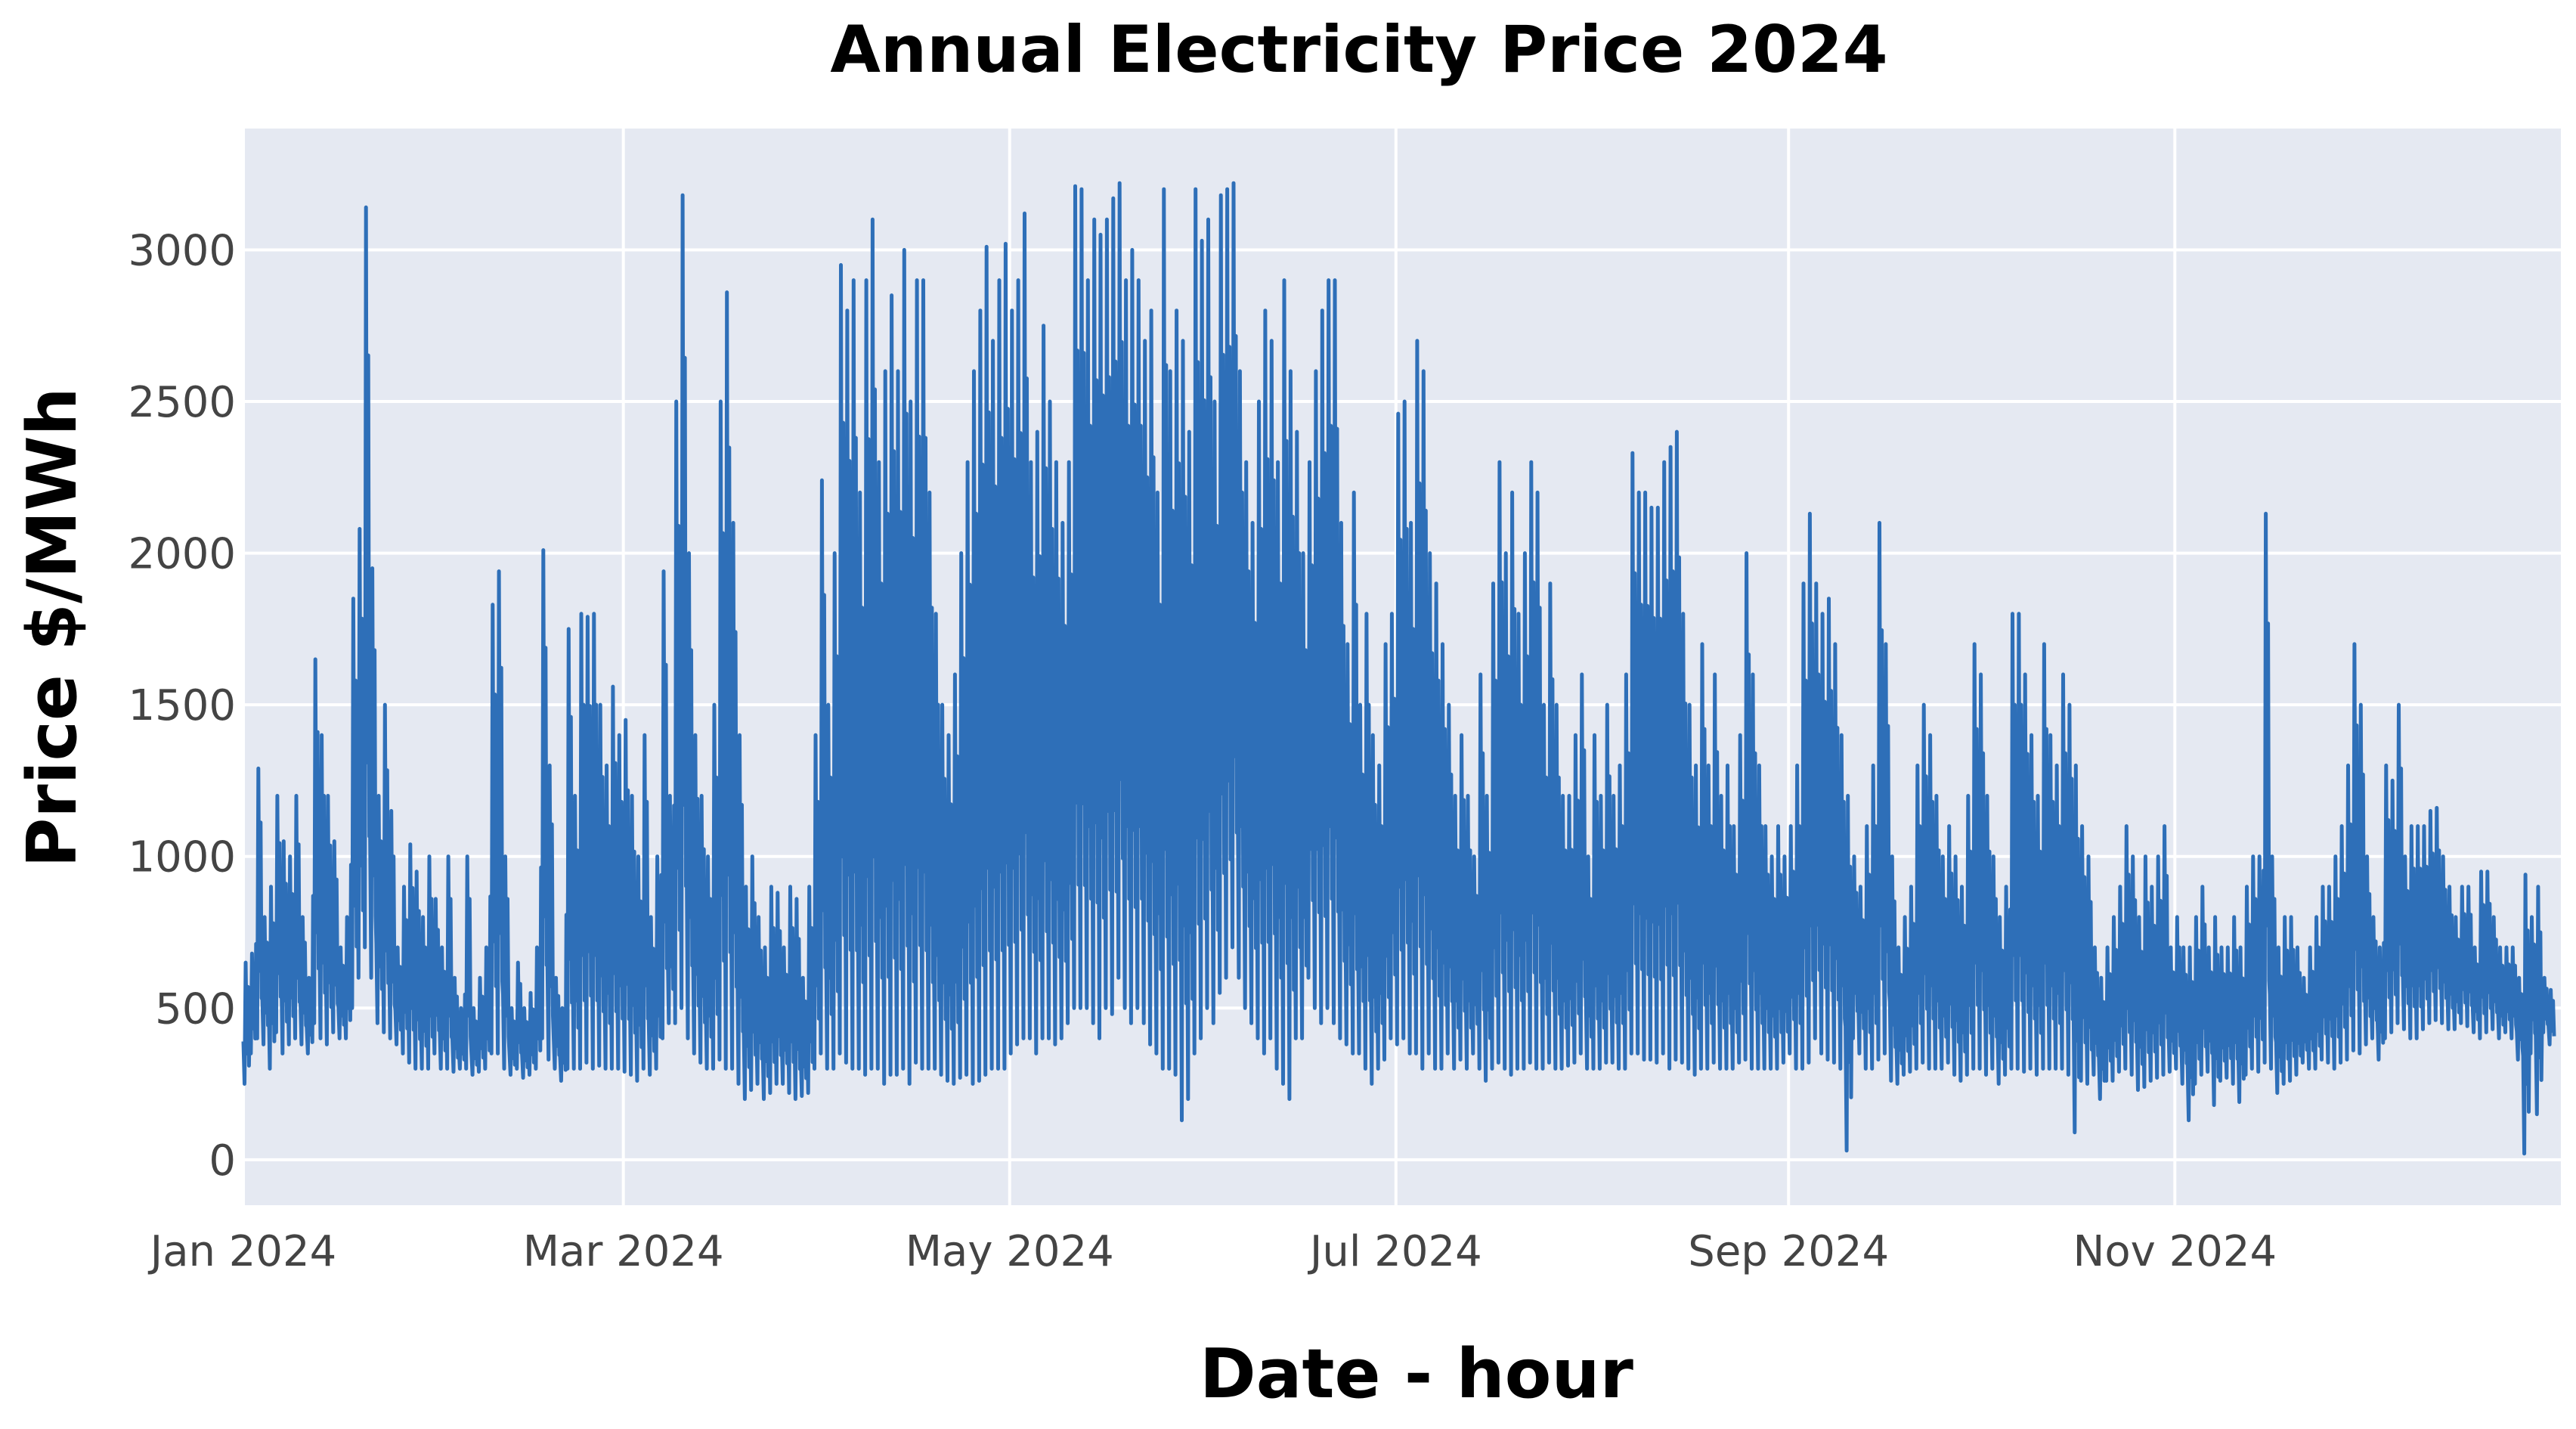 The image size is (2576, 1429). Describe the element at coordinates (242, 1252) in the screenshot. I see `x-tick-label: Jan 2024` at that location.